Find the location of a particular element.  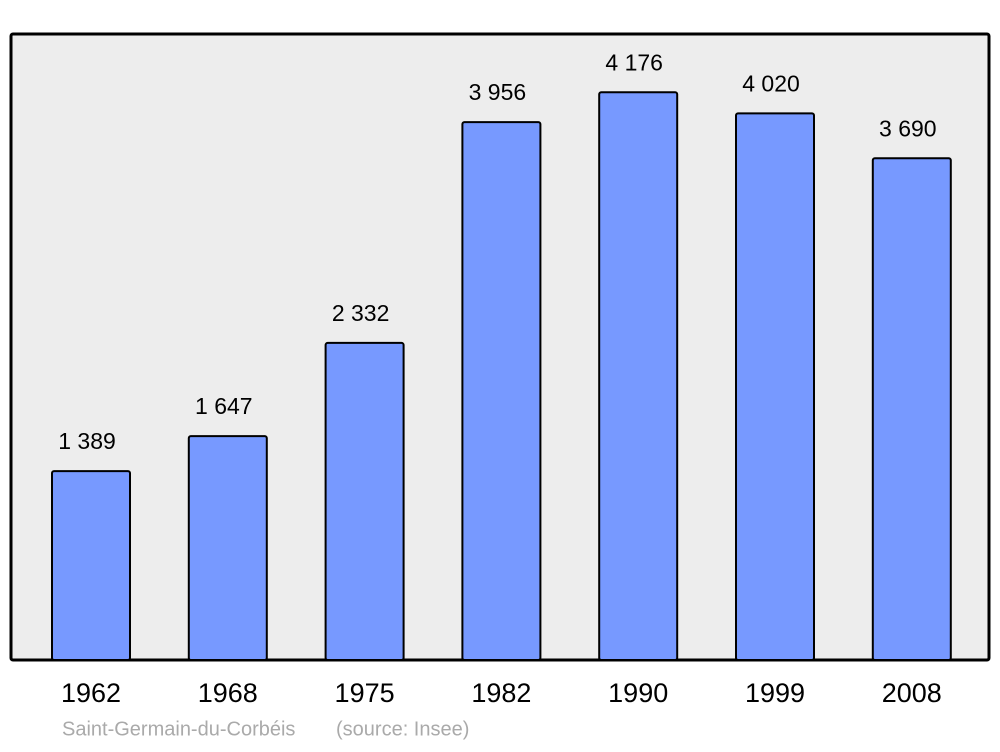

caption: Saint-Germain-du-Corbéis is located at coordinates (178, 729).